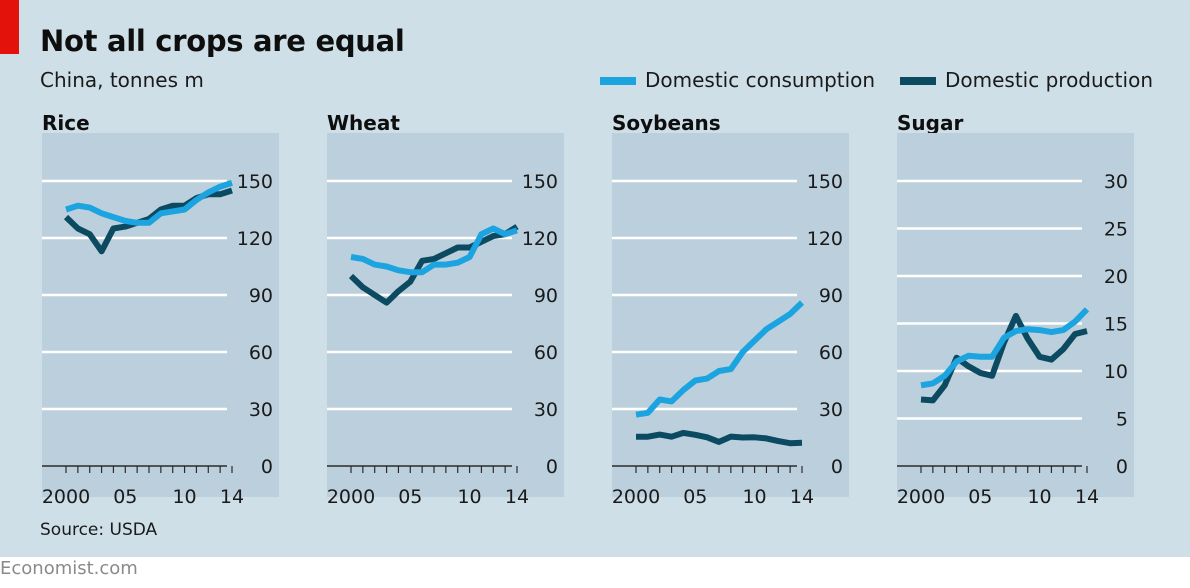 Image resolution: width=1190 pixels, height=588 pixels. Describe the element at coordinates (255, 182) in the screenshot. I see `rice-ytick-label: 150` at that location.